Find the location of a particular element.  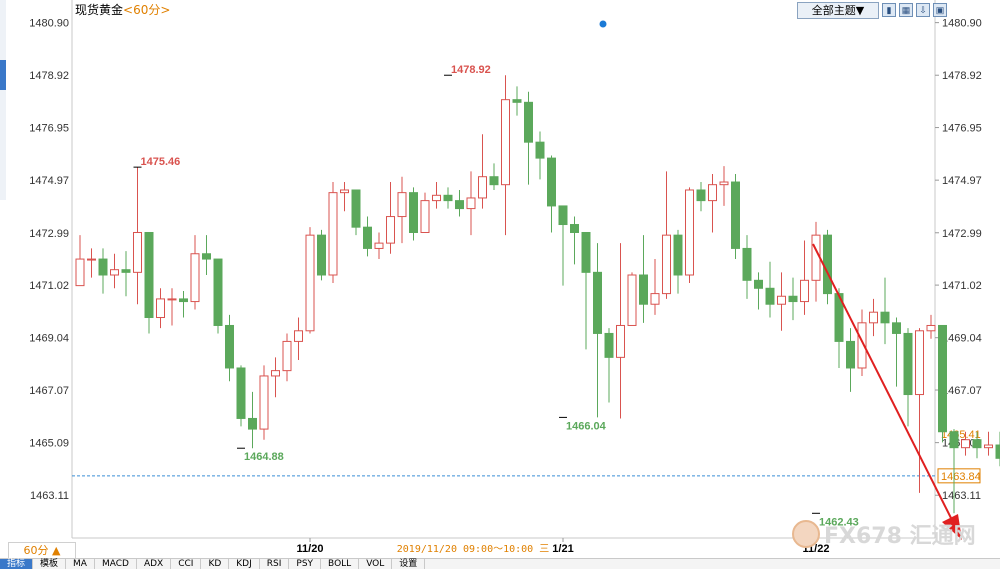

indicator-tab: 设置 is located at coordinates (409, 564).